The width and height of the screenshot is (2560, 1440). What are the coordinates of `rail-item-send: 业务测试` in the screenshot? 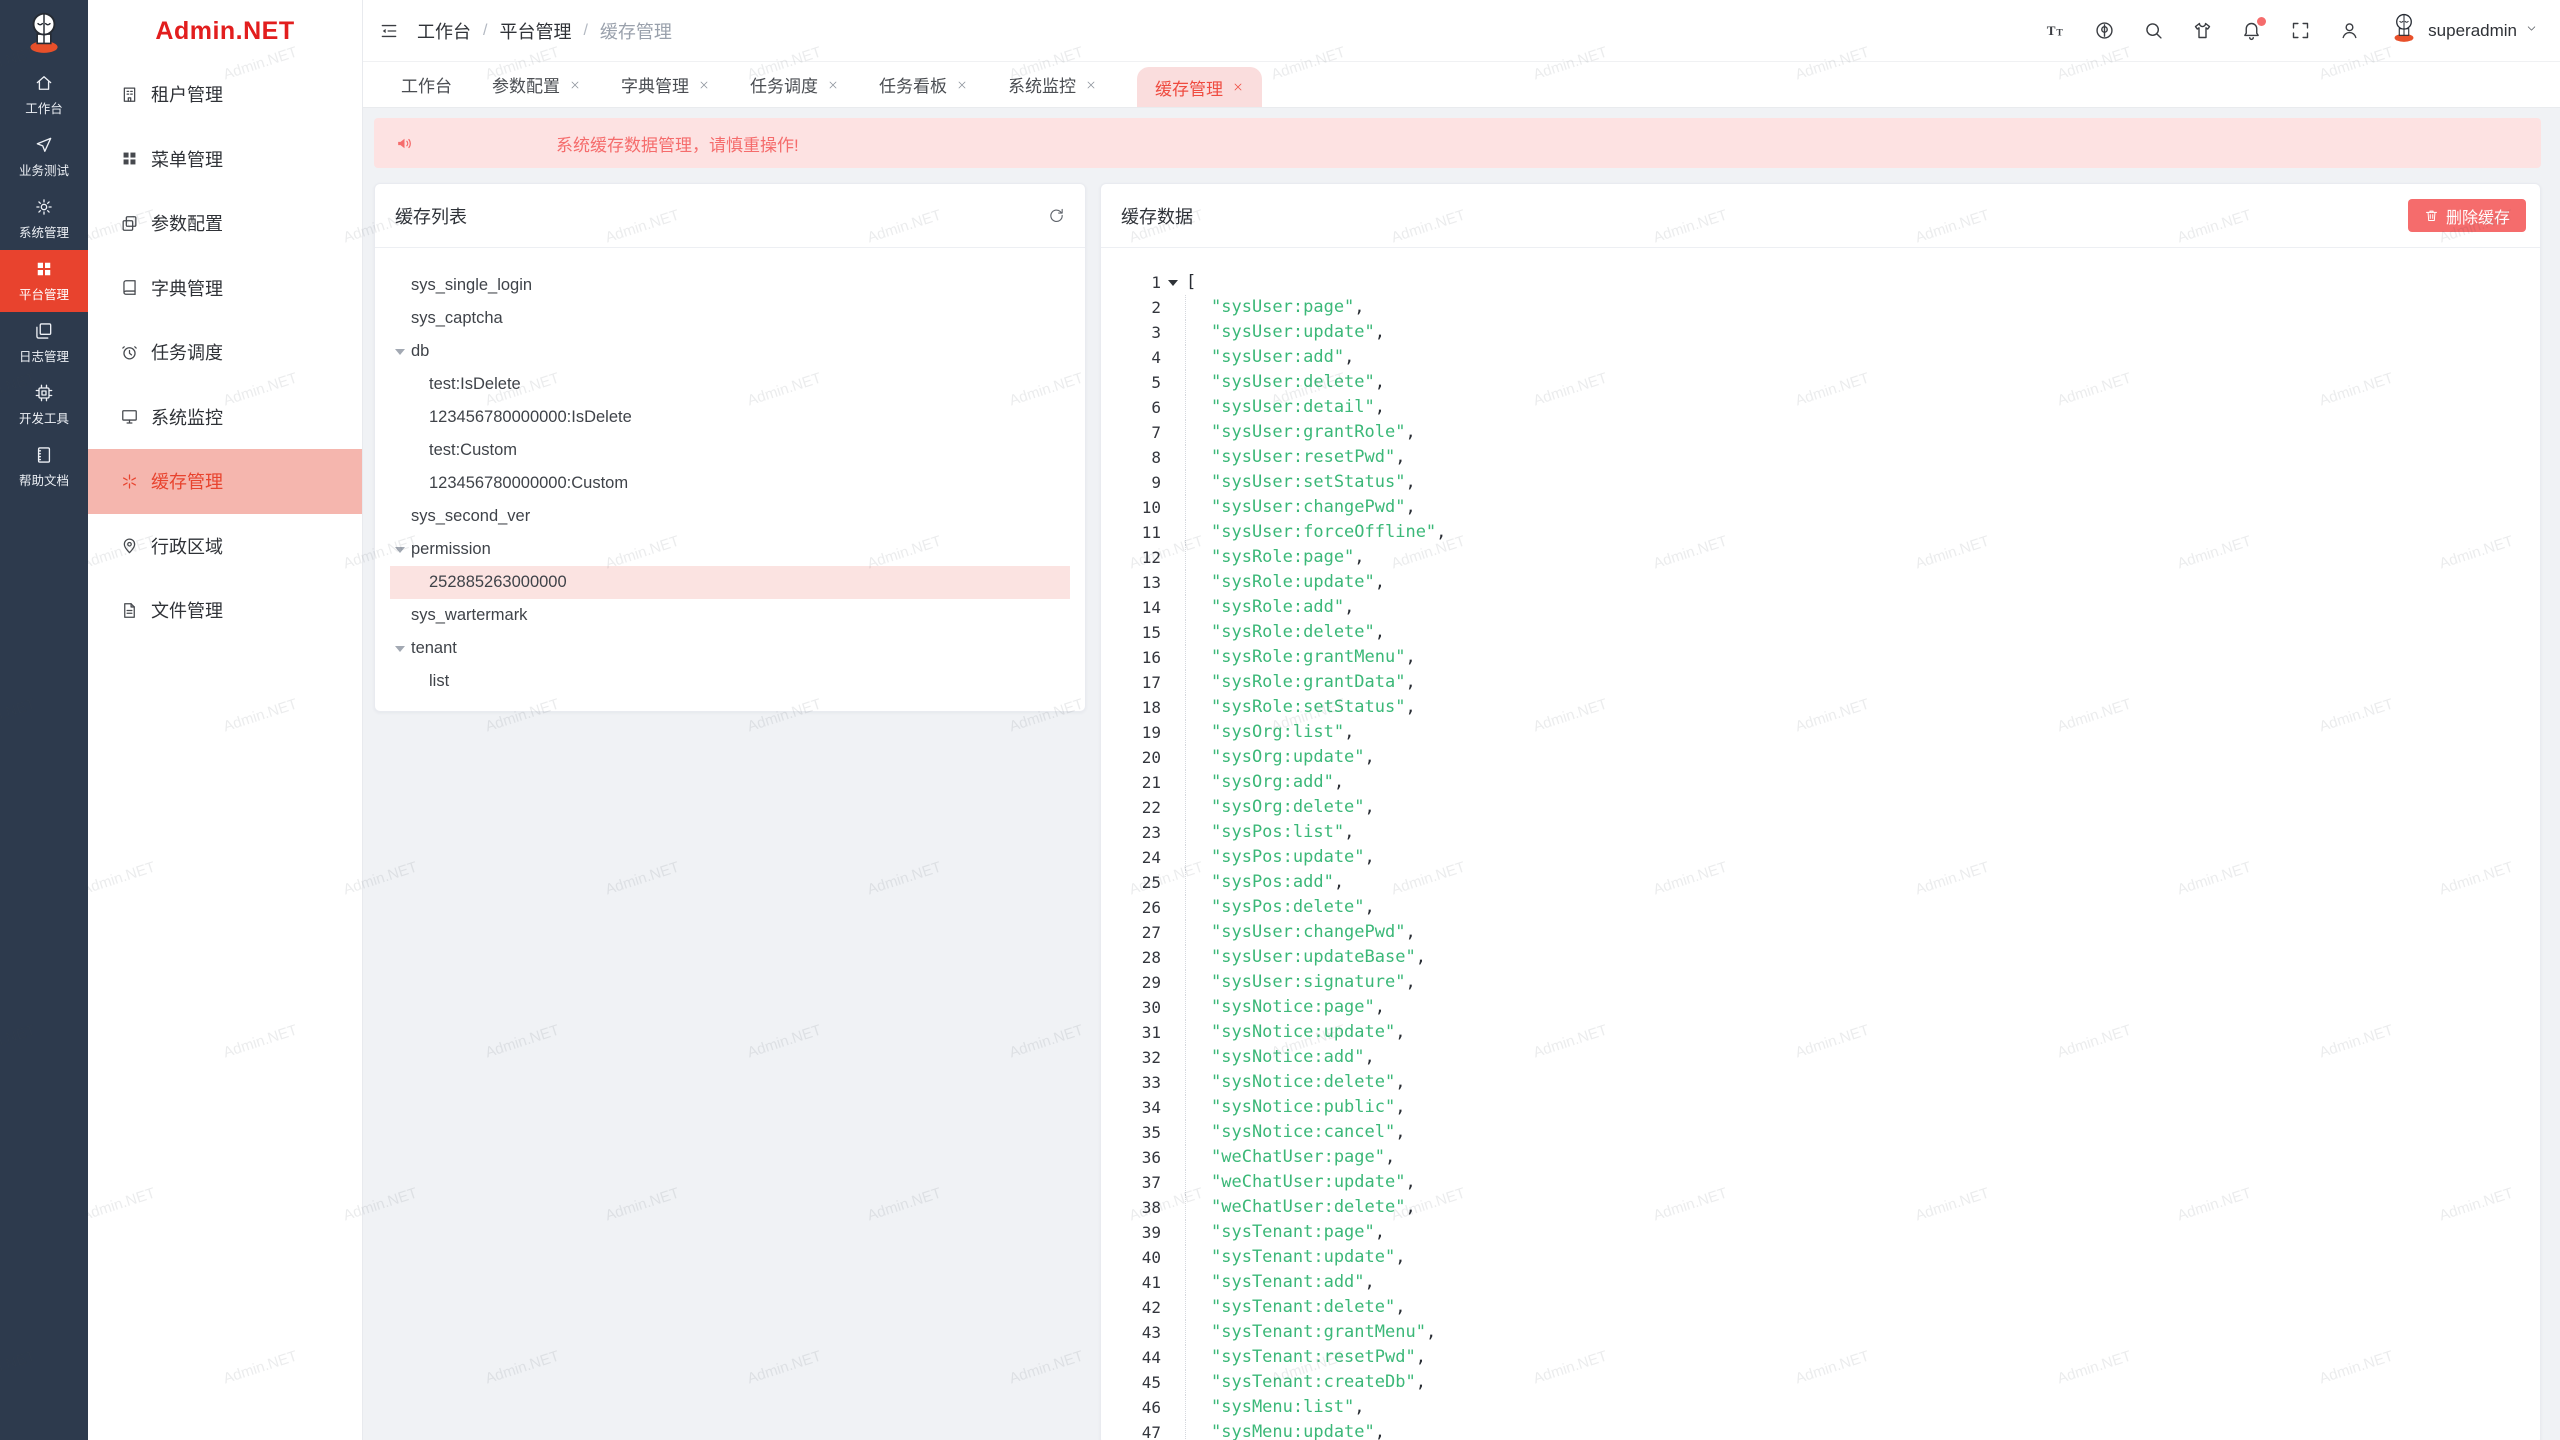 It's located at (44, 157).